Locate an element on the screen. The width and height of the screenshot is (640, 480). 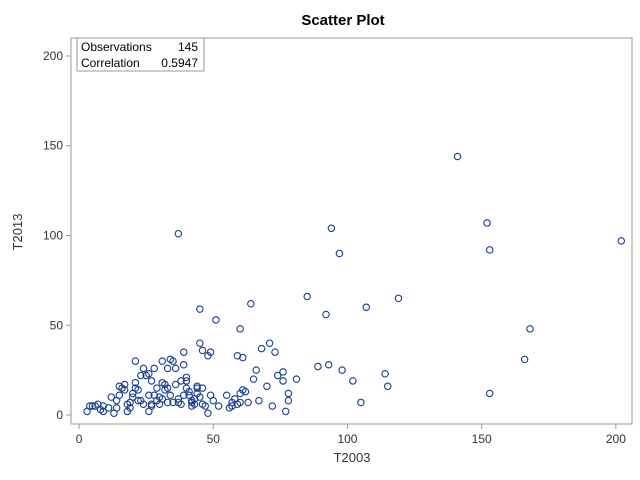
x-tick-label: 50 is located at coordinates (214, 439).